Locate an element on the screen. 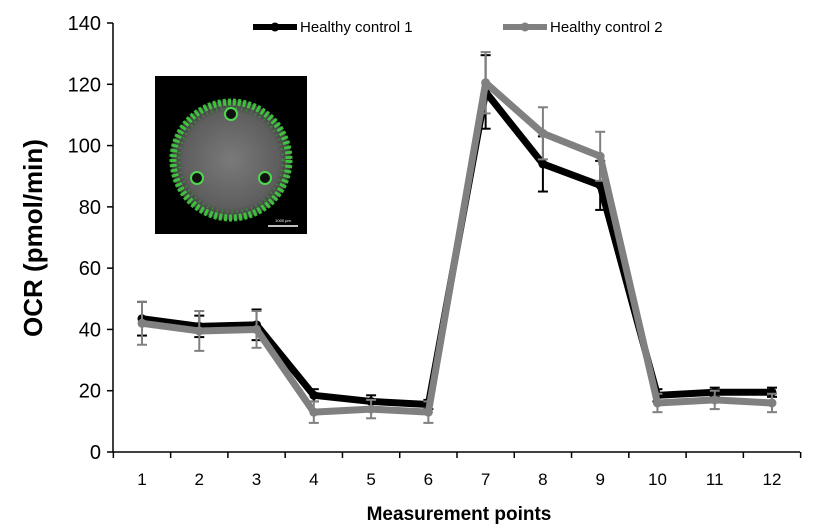 The width and height of the screenshot is (813, 532). x-tick-label: 7 is located at coordinates (485, 479).